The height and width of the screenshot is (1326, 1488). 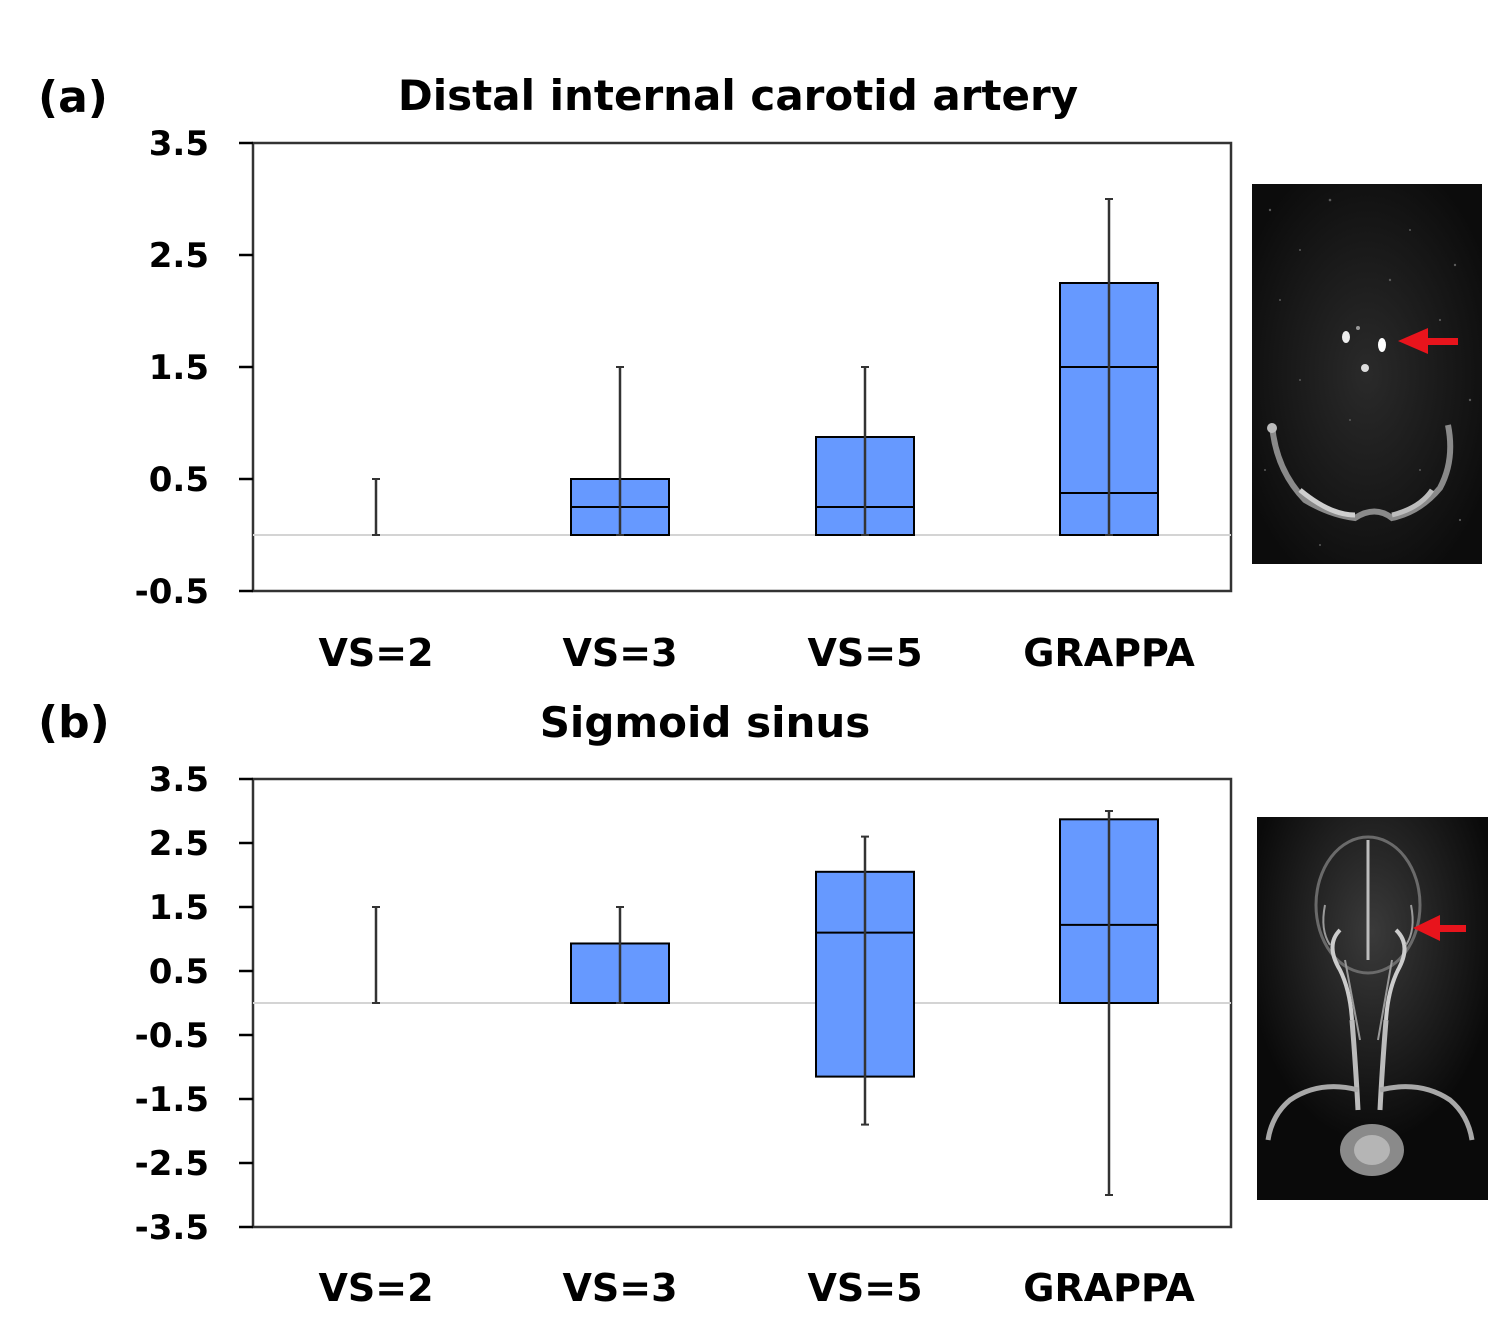 What do you see at coordinates (172, 1228) in the screenshot?
I see `y-tick-label: -3.5` at bounding box center [172, 1228].